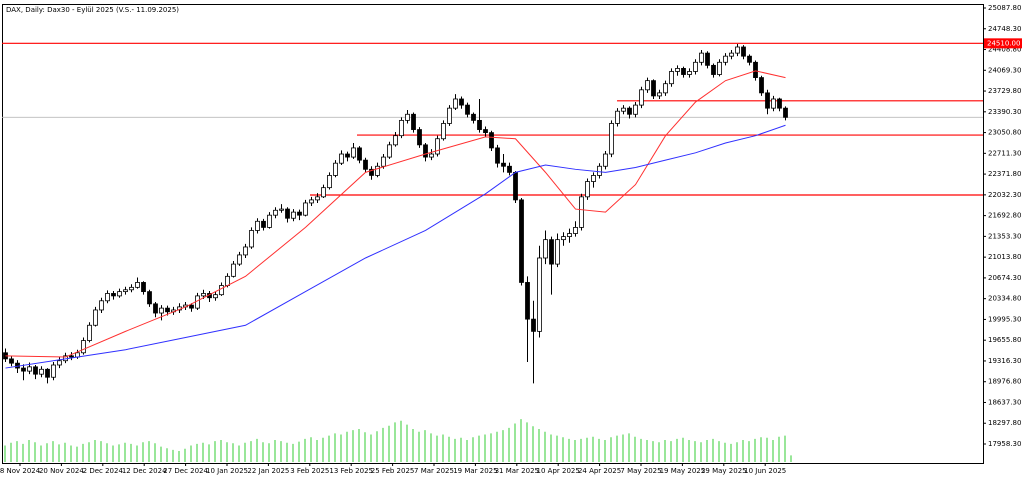 Image resolution: width=1024 pixels, height=485 pixels. I want to click on y-tick-label: 22711.30, so click(1004, 153).